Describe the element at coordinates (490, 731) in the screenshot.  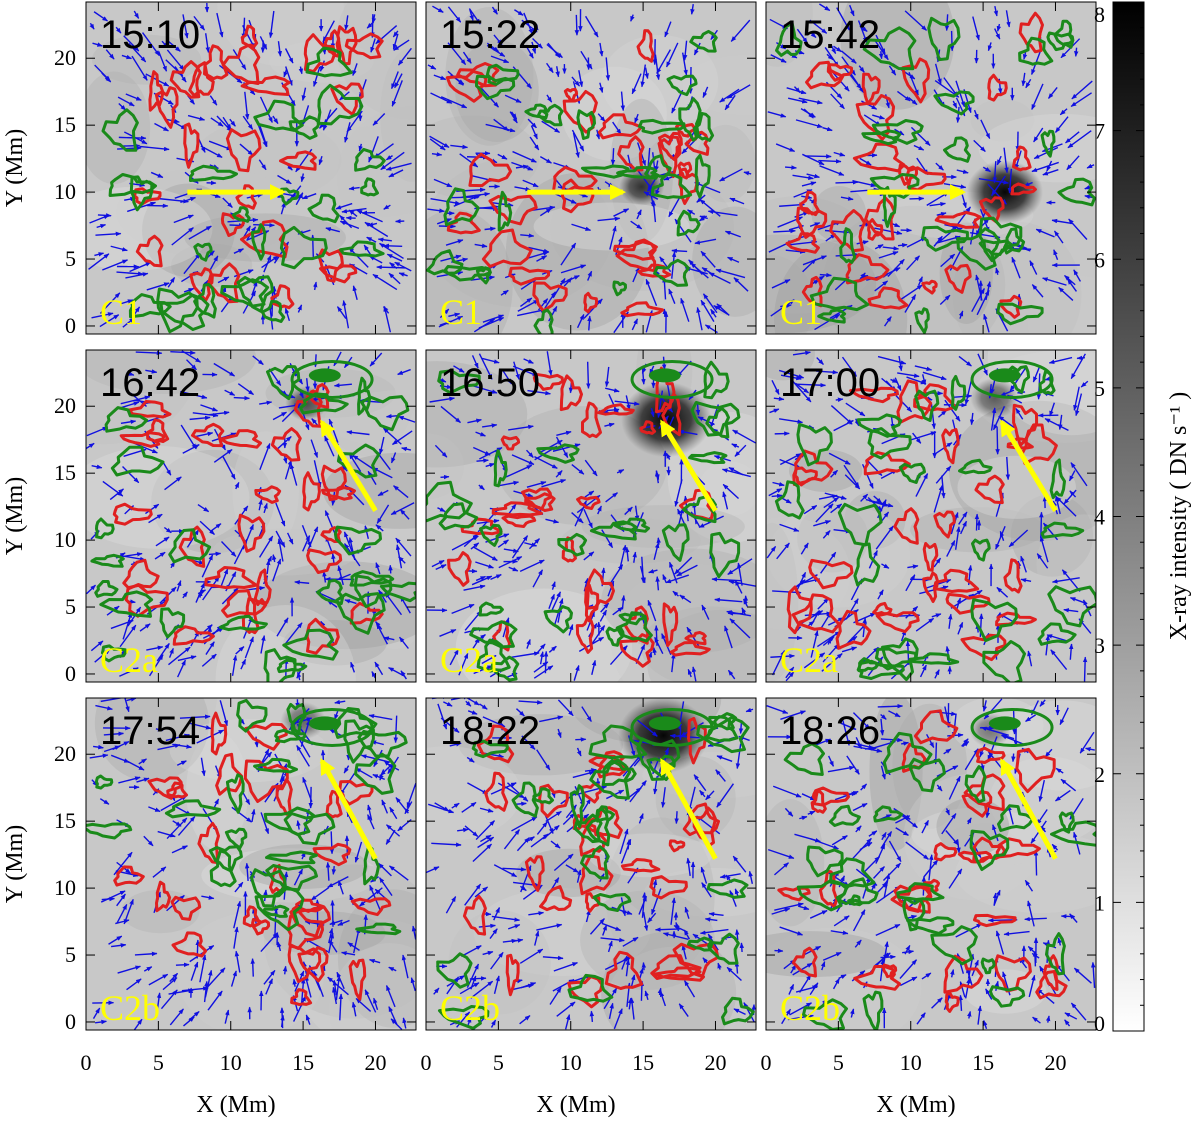
I see `panel-time-label: 18:22` at that location.